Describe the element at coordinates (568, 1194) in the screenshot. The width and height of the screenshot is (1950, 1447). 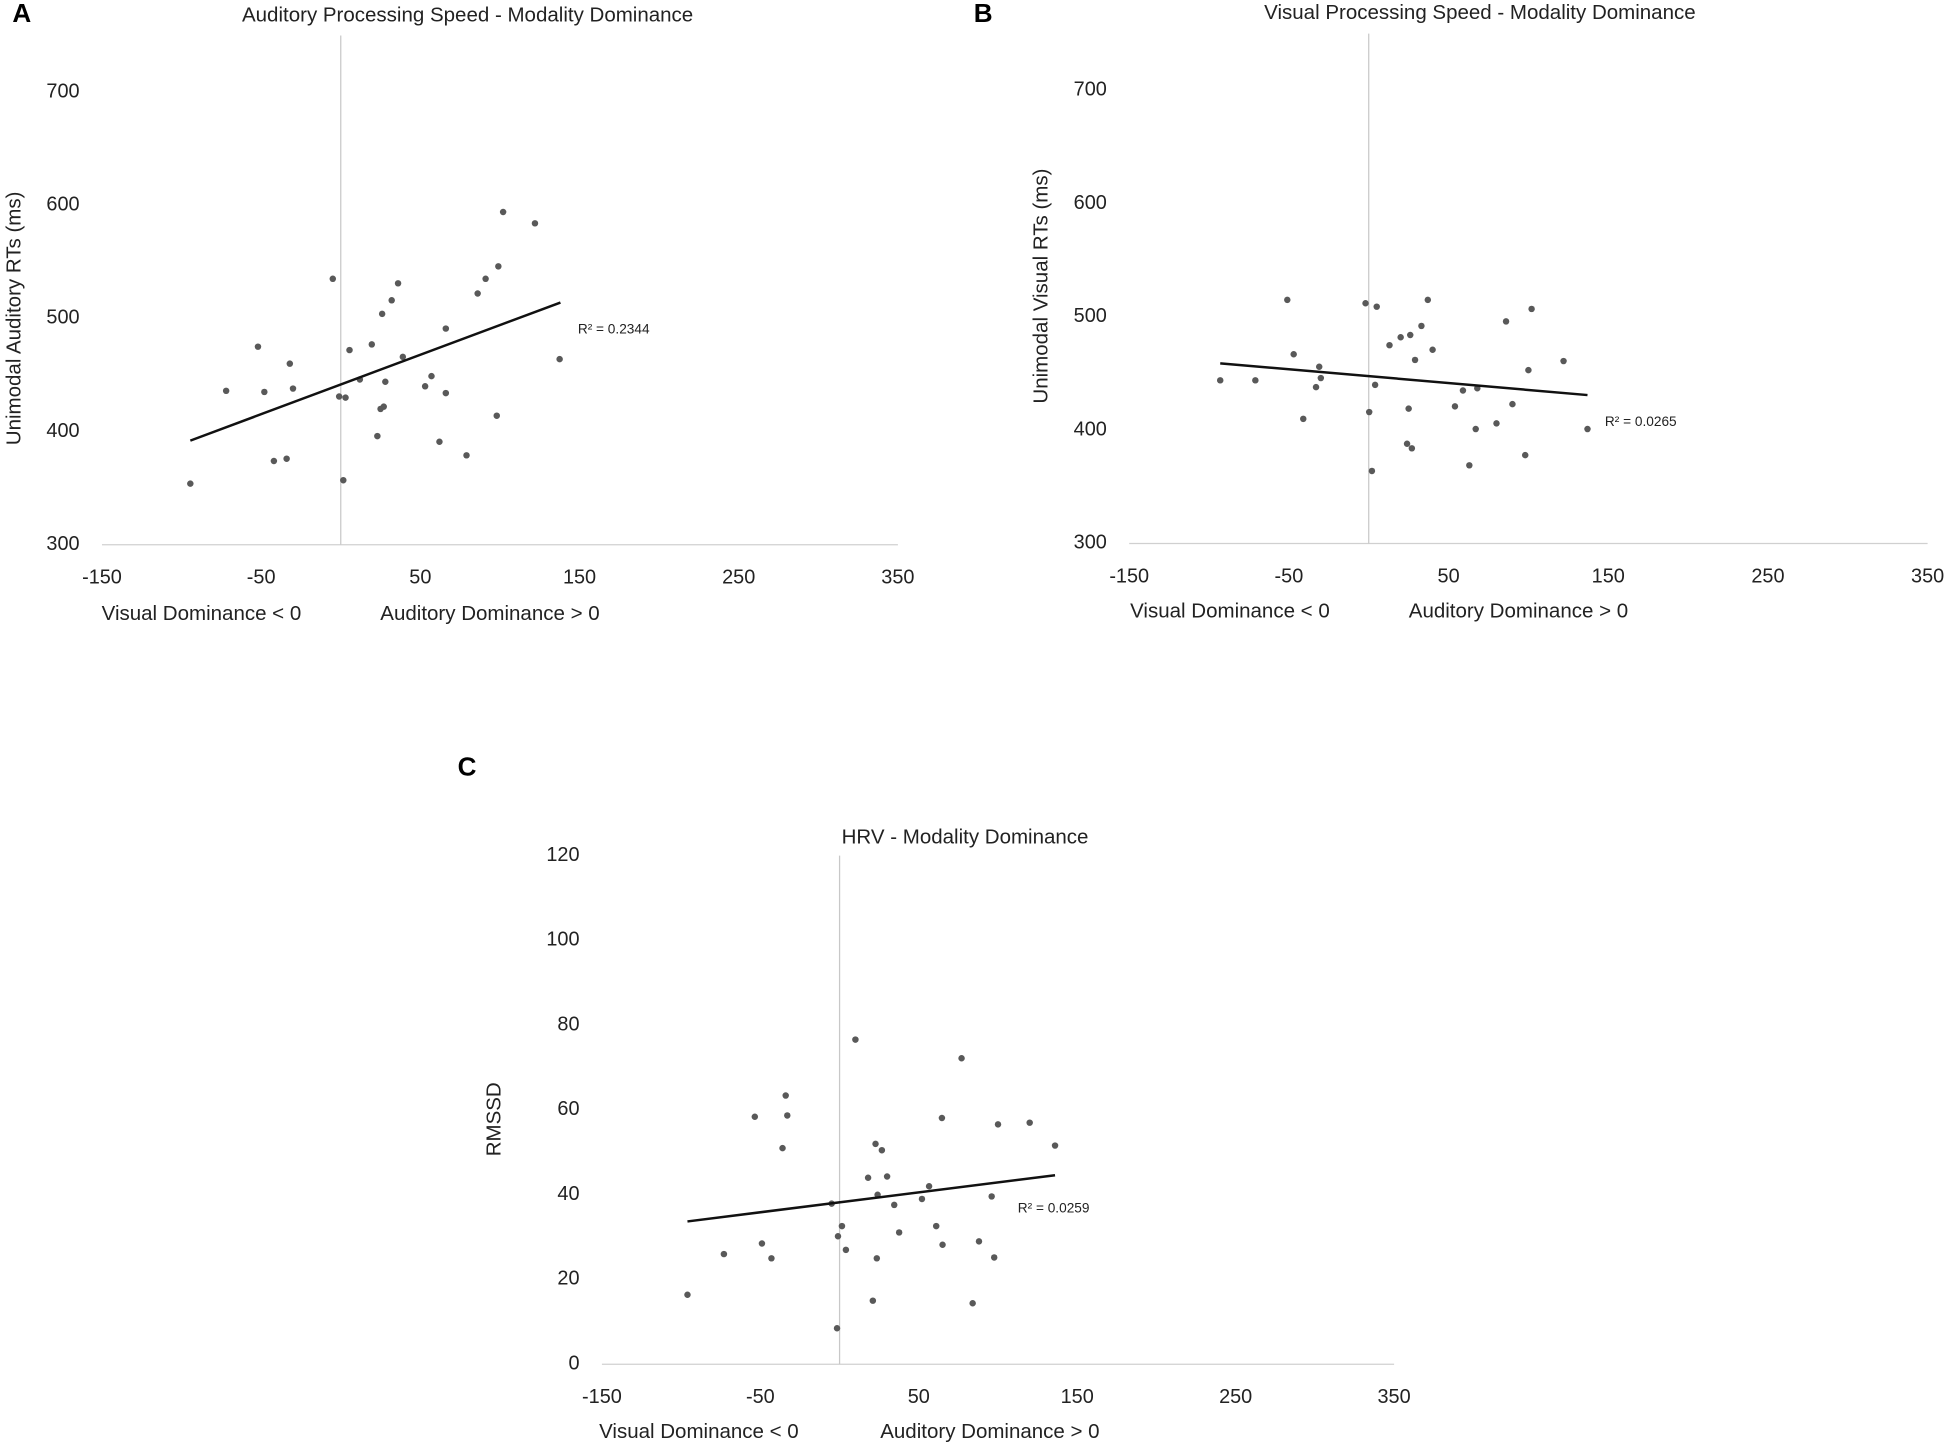
I see `y-tick-label: 40` at that location.